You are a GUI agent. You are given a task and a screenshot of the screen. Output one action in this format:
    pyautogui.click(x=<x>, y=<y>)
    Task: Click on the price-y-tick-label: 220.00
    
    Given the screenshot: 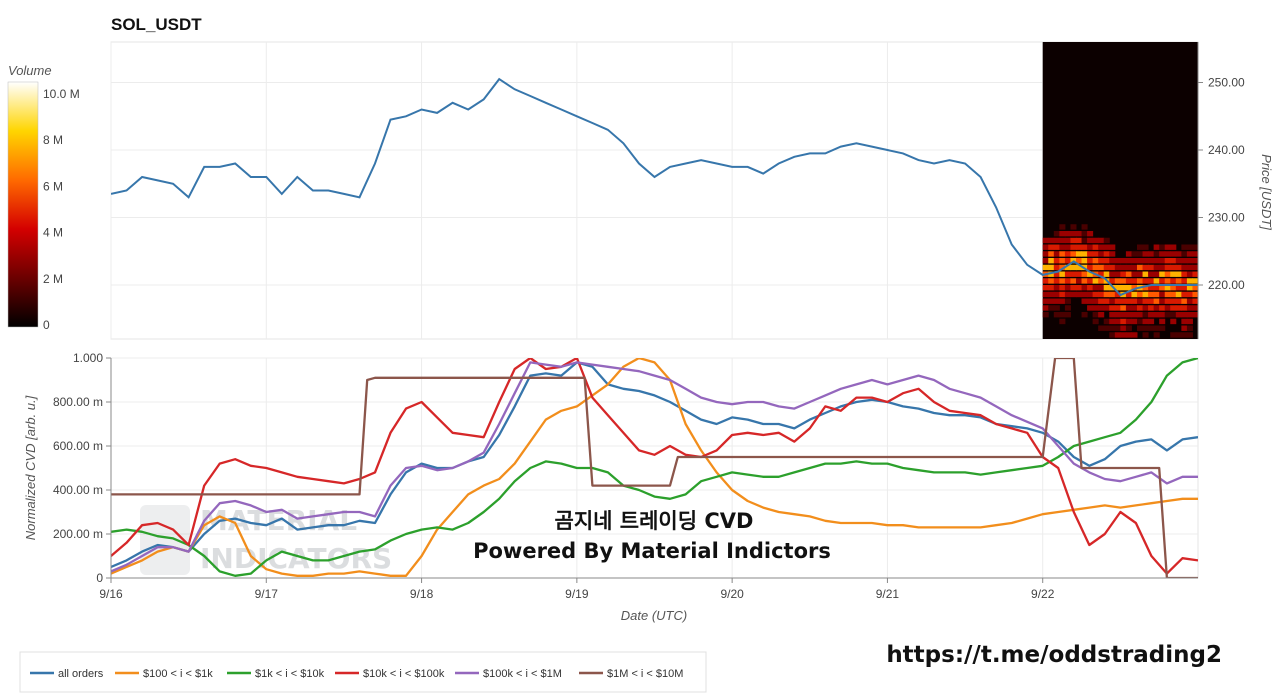 What is the action you would take?
    pyautogui.click(x=1226, y=285)
    